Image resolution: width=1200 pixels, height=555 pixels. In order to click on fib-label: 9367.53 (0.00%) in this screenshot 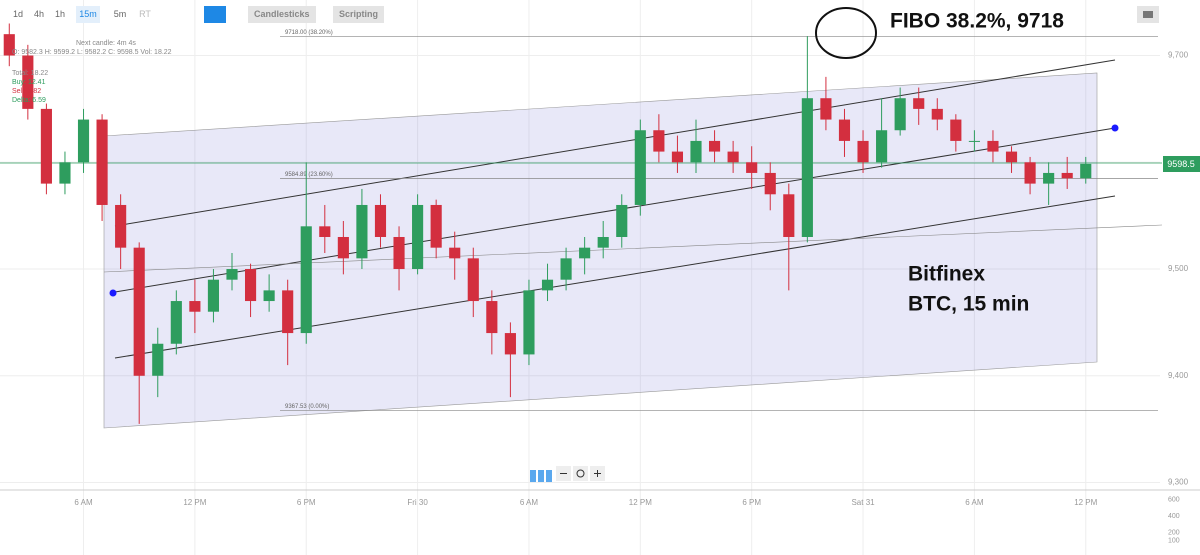, I will do `click(307, 407)`.